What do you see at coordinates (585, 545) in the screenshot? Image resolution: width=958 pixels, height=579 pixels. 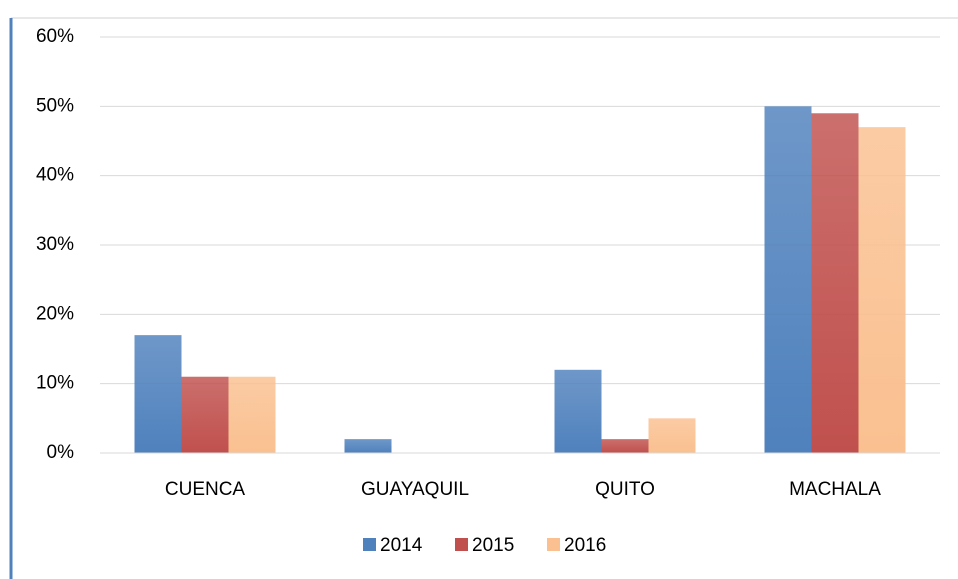 I see `legend-label: 2016` at bounding box center [585, 545].